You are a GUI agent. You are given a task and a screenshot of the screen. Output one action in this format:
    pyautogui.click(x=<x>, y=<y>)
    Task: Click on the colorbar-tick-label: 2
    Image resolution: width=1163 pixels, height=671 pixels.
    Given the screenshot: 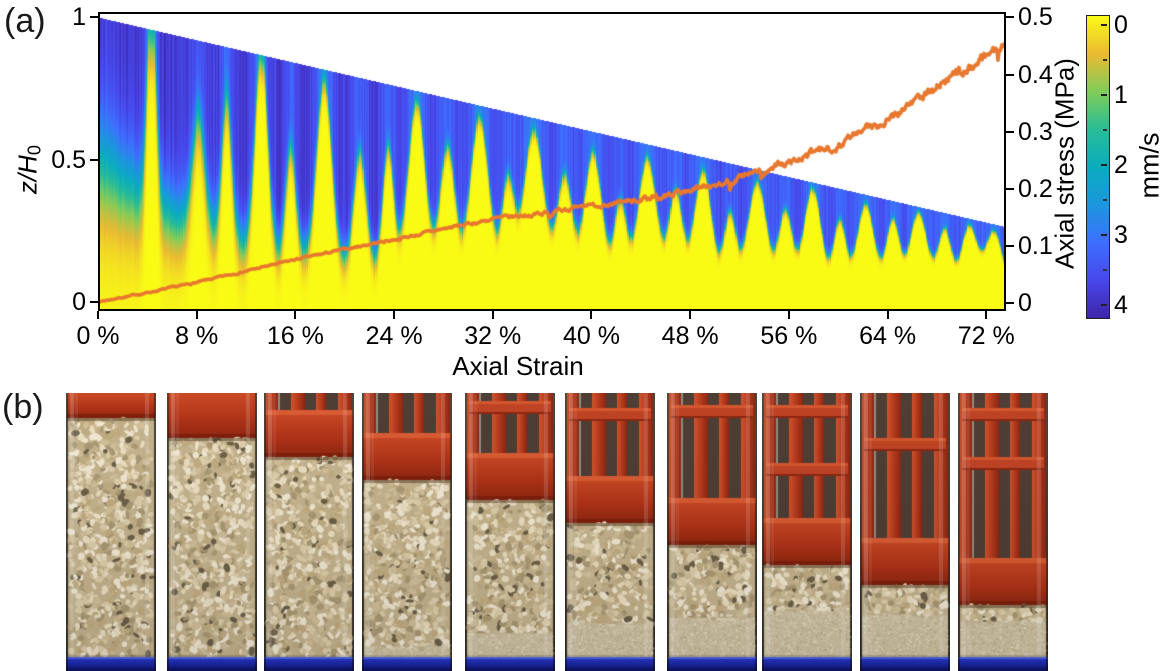 What is the action you would take?
    pyautogui.click(x=1121, y=165)
    